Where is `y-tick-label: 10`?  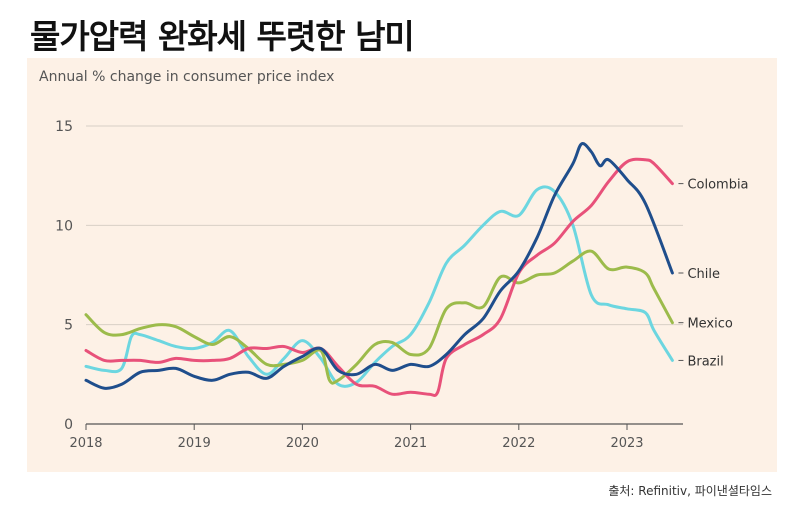 y-tick-label: 10 is located at coordinates (64, 226).